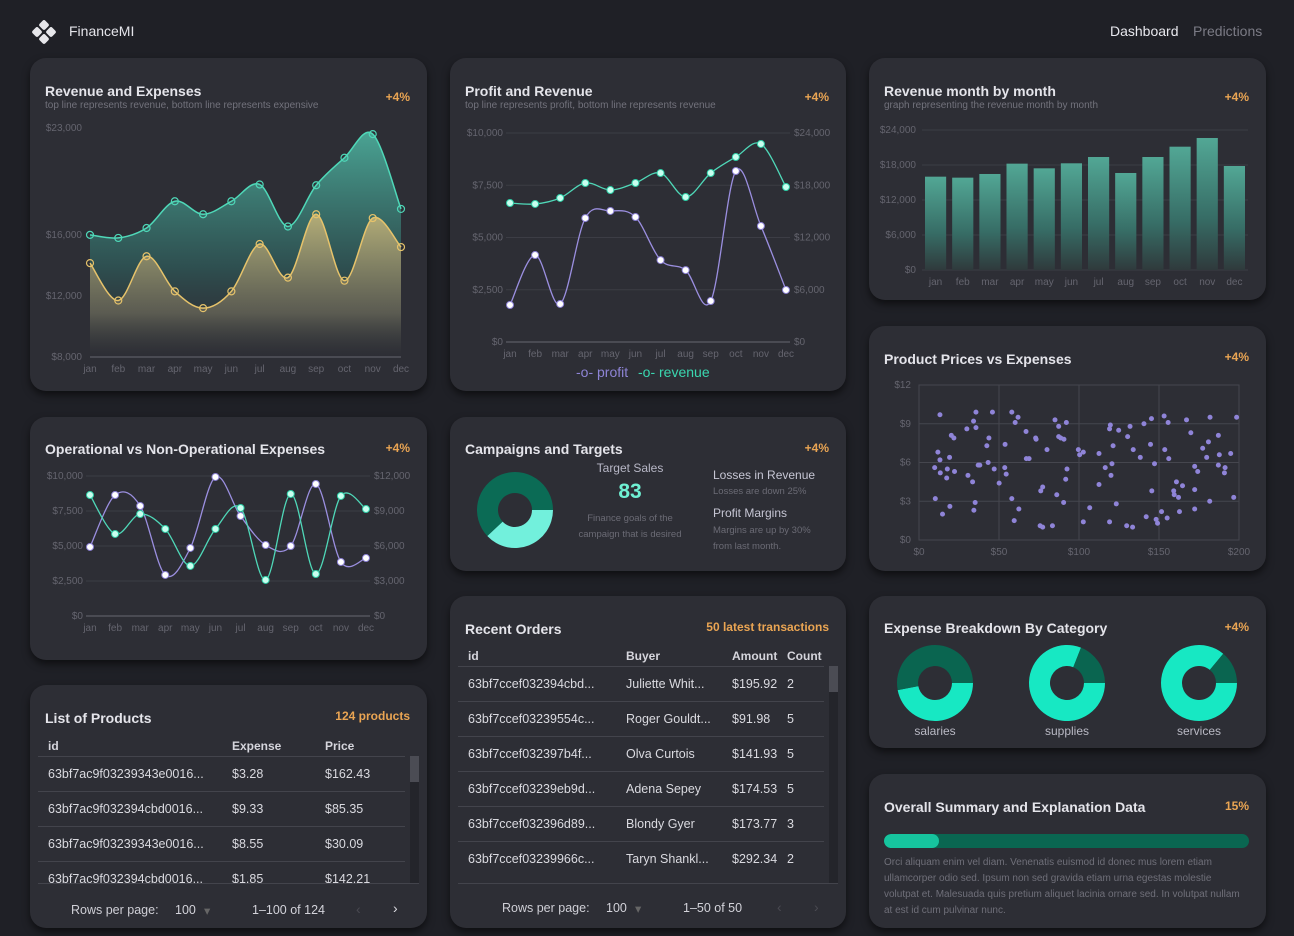  Describe the element at coordinates (613, 372) in the screenshot. I see `legend-label: profit` at that location.